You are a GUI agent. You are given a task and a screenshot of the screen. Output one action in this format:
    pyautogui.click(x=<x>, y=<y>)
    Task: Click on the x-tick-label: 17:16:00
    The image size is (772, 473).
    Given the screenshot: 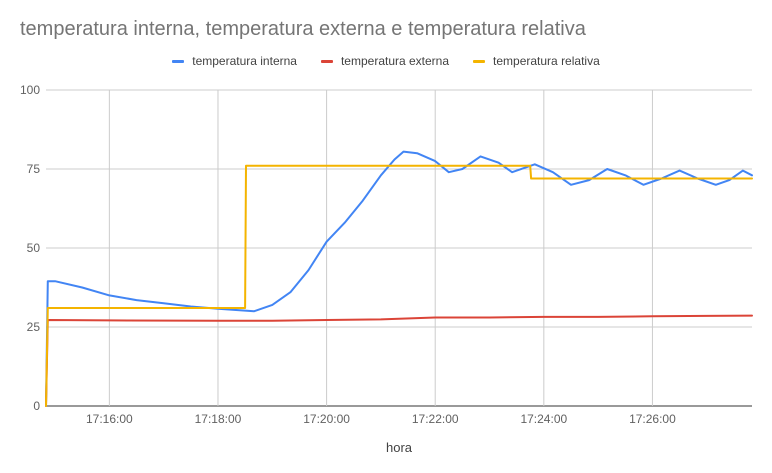 What is the action you would take?
    pyautogui.click(x=109, y=419)
    